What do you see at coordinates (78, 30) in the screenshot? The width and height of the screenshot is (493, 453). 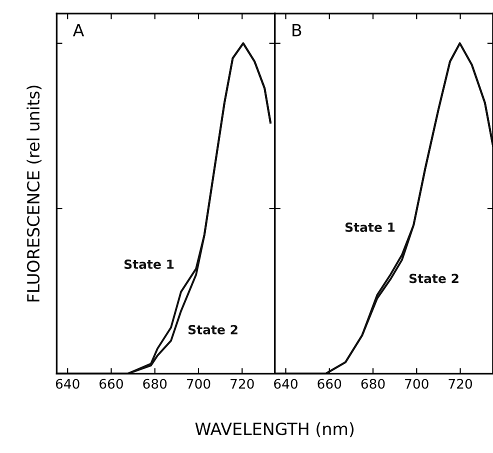 I see `text: A` at bounding box center [78, 30].